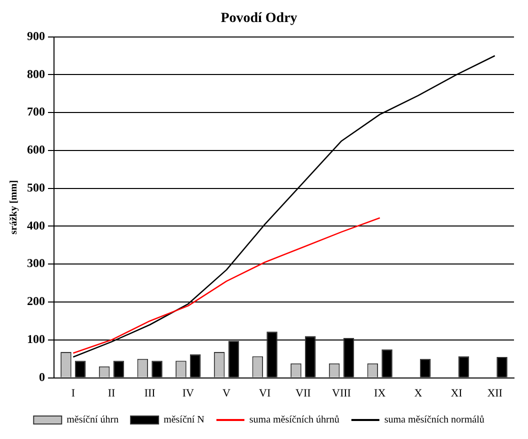 Image resolution: width=528 pixels, height=439 pixels. I want to click on y-tick-label: 600, so click(36, 149).